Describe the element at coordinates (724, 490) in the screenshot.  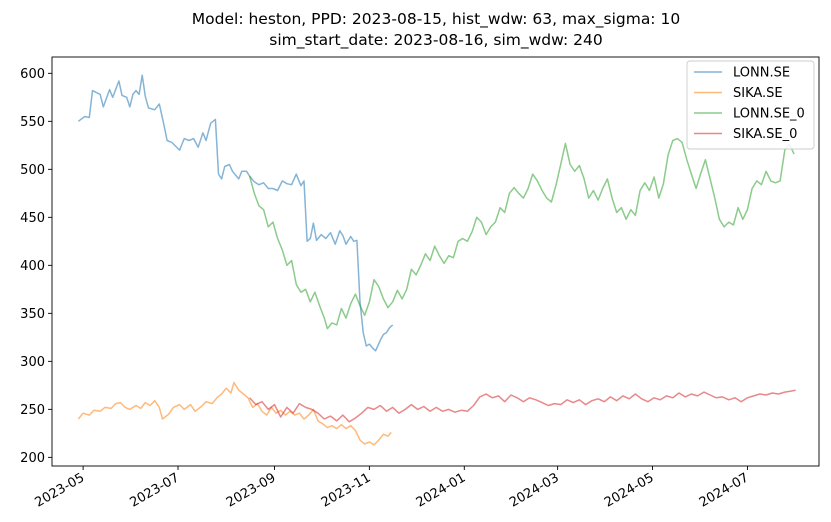
I see `x-tick-label: 2024-07` at that location.